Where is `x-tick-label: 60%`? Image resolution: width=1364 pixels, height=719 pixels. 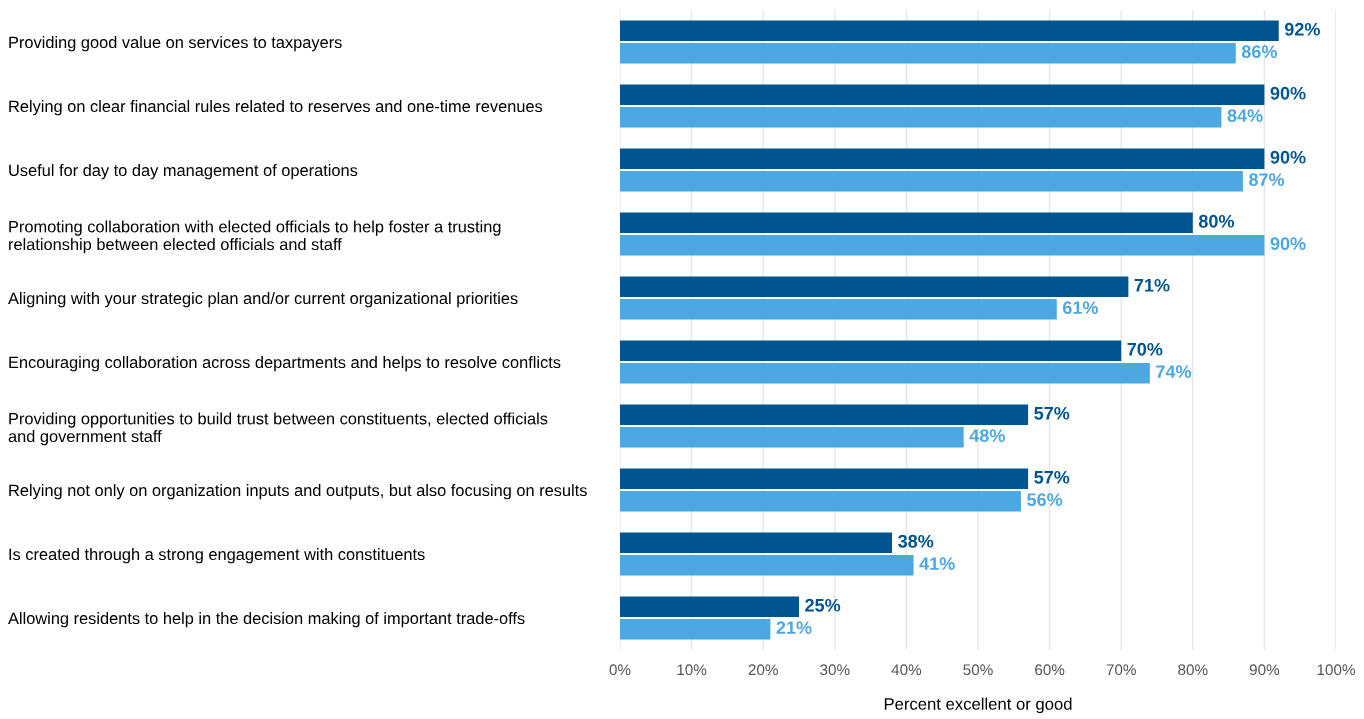
x-tick-label: 60% is located at coordinates (1050, 670).